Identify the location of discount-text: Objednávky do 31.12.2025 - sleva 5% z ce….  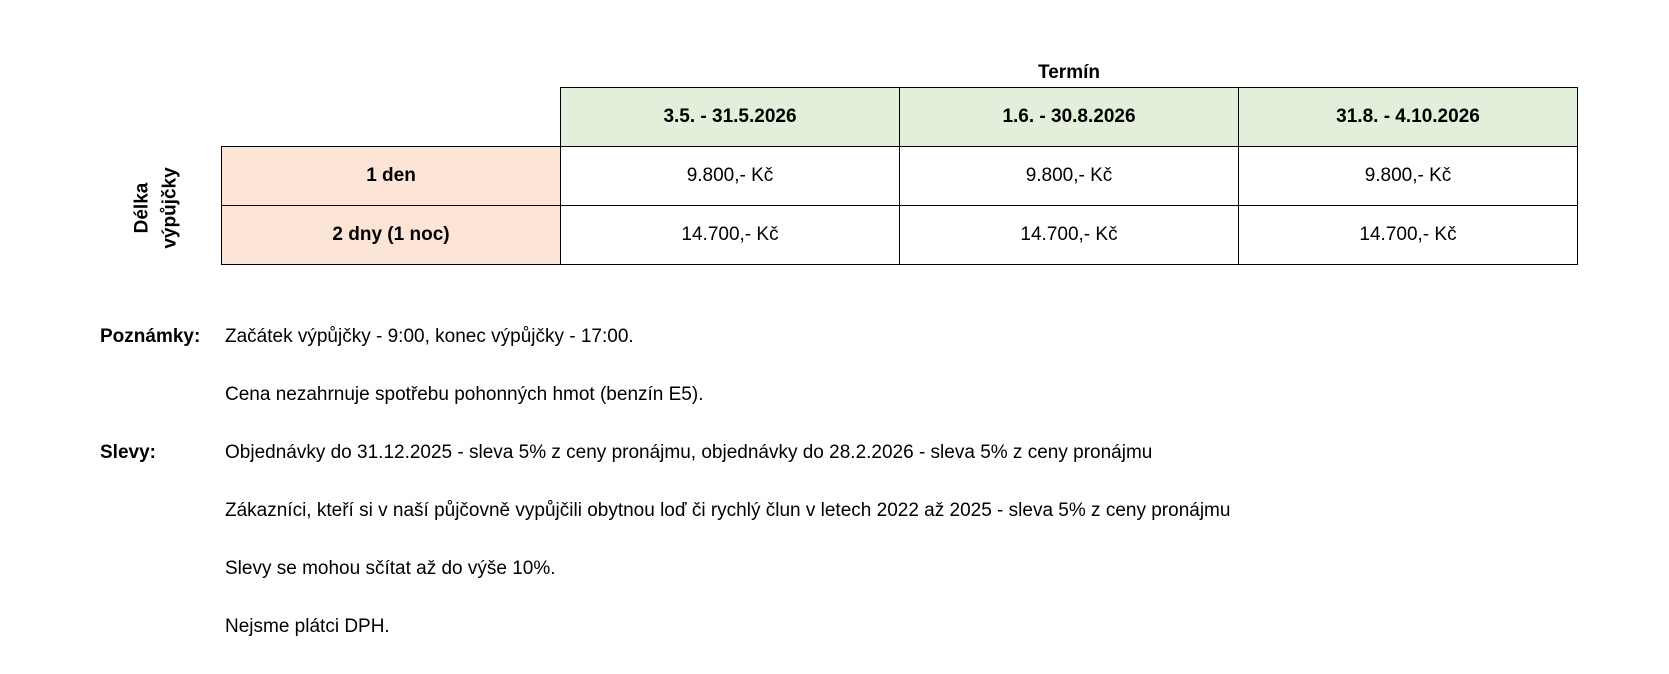
(689, 452).